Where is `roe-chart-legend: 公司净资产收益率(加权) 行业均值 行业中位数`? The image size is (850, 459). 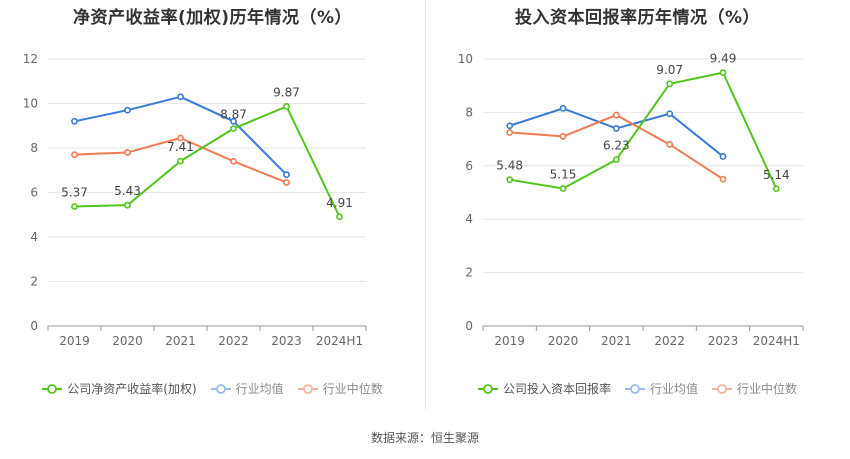 roe-chart-legend: 公司净资产收益率(加权) 行业均值 行业中位数 is located at coordinates (212, 388).